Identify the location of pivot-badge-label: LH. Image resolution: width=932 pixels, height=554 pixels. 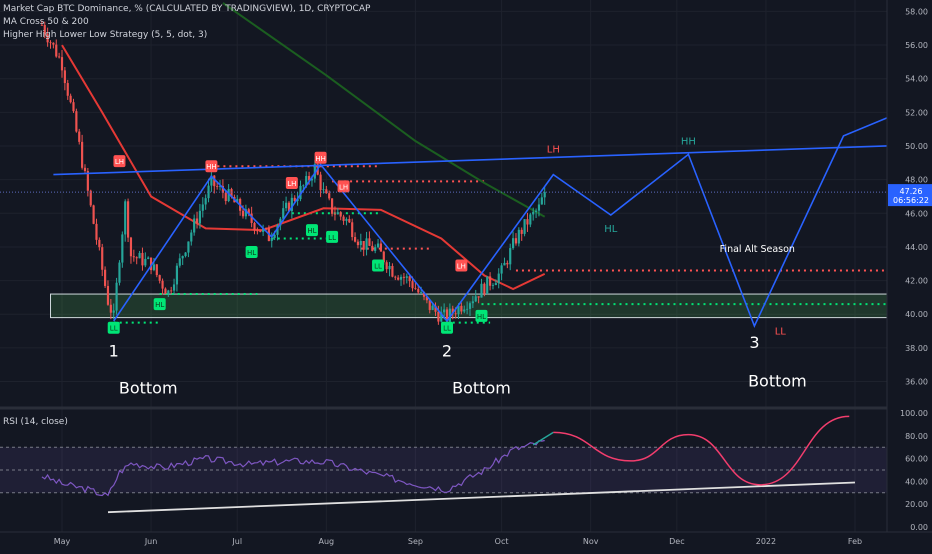
(119, 162).